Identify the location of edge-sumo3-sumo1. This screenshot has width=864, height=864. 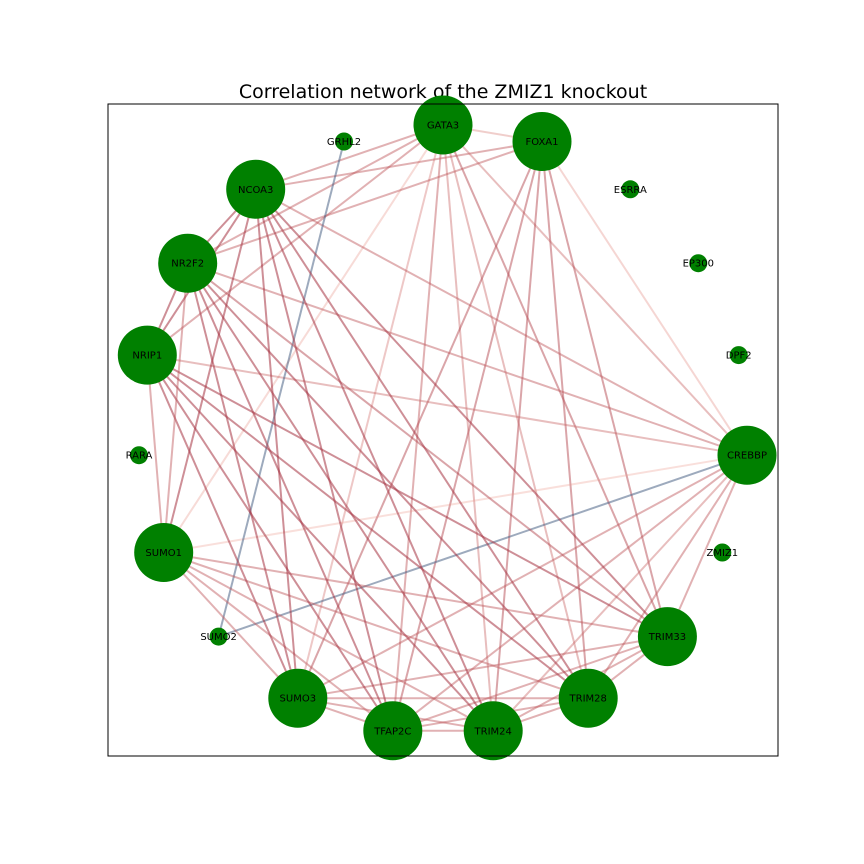
(230, 625).